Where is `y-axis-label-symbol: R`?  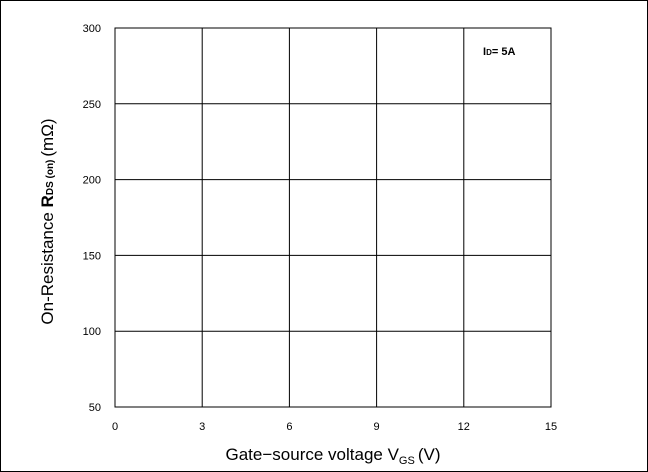 y-axis-label-symbol: R is located at coordinates (47, 201).